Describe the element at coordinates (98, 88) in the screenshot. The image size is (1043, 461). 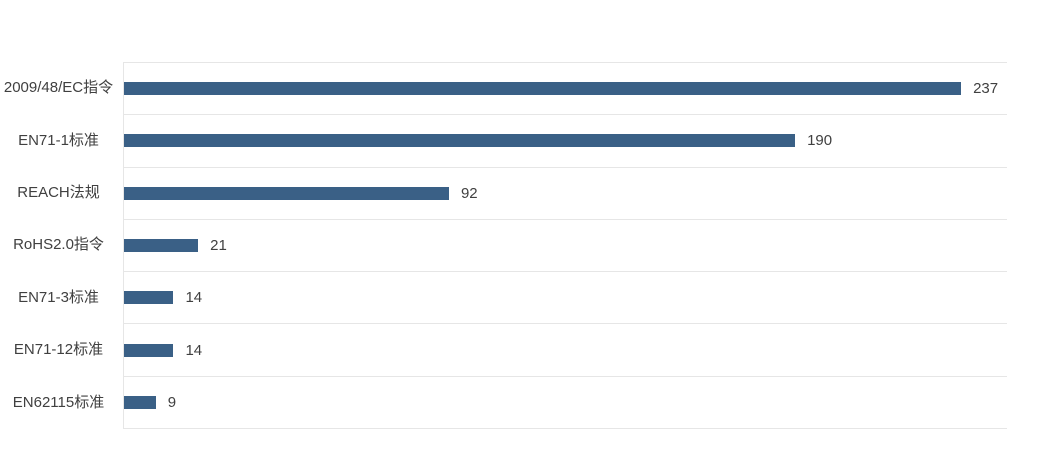
I see `category-label-line: 指令` at that location.